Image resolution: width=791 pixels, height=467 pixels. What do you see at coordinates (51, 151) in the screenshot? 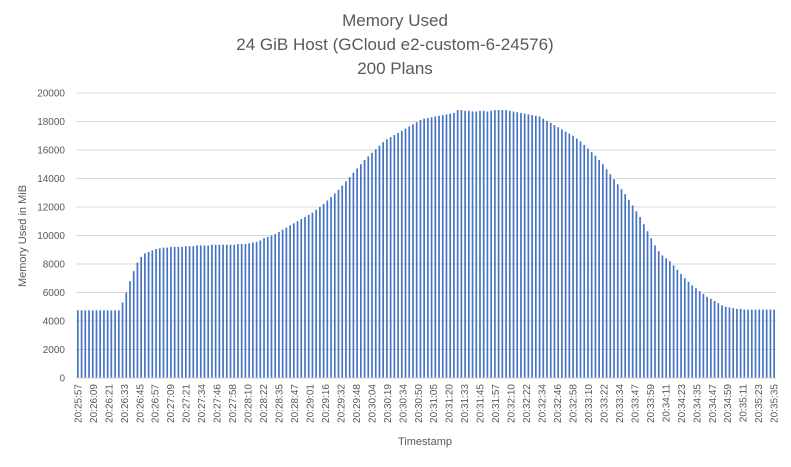
I see `y-tick-label: 16000` at bounding box center [51, 151].